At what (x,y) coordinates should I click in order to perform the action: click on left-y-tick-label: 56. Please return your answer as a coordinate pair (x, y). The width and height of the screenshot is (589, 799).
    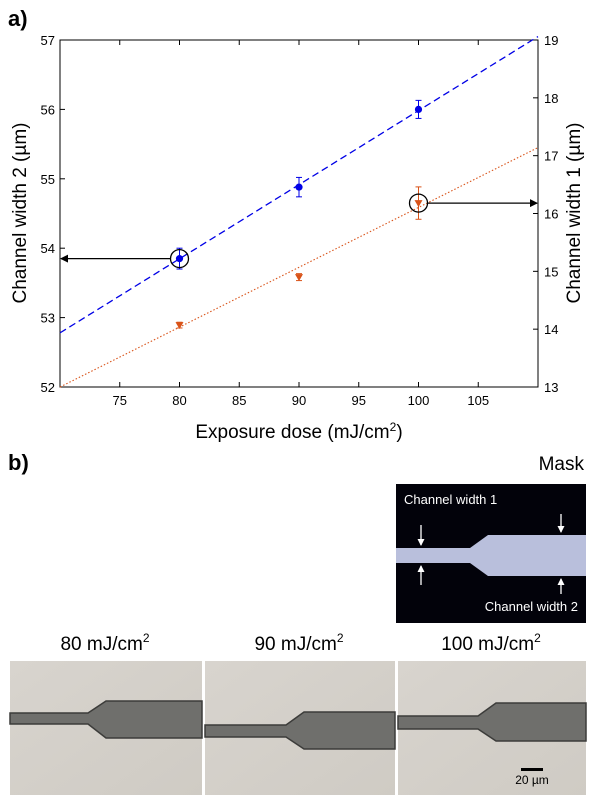
    Looking at the image, I should click on (48, 109).